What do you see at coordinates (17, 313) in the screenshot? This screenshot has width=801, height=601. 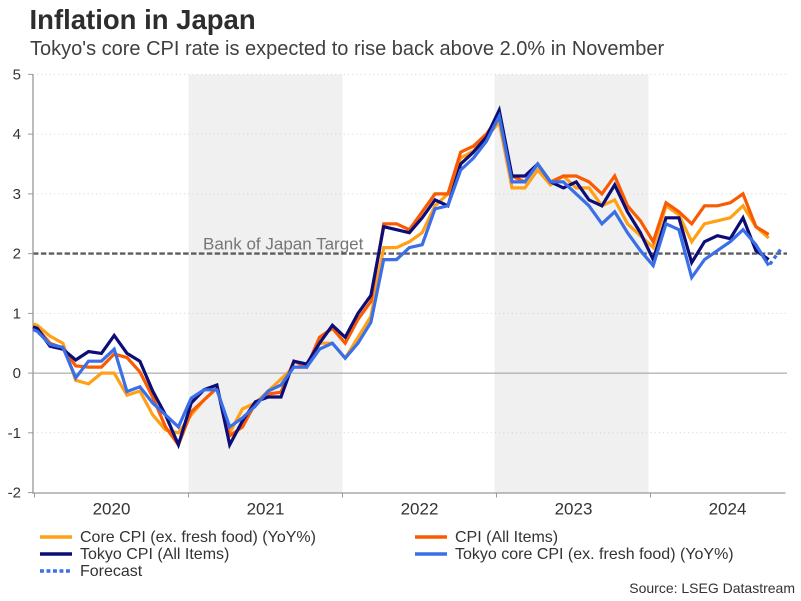 I see `svg-text: 1` at bounding box center [17, 313].